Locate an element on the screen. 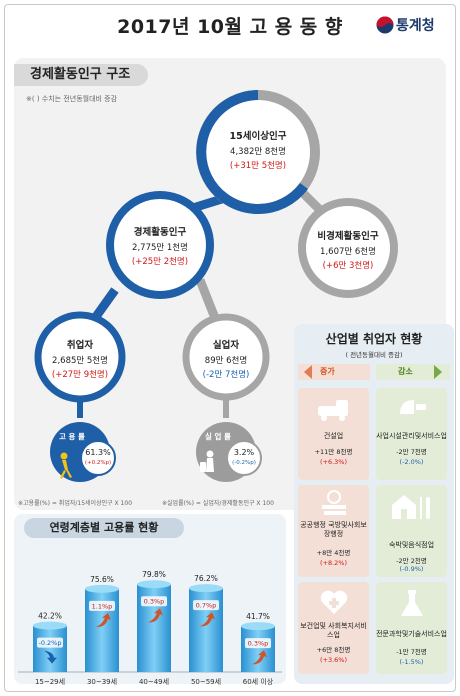 The height and width of the screenshot is (696, 460). industry-change: (+6.3%) is located at coordinates (333, 462).